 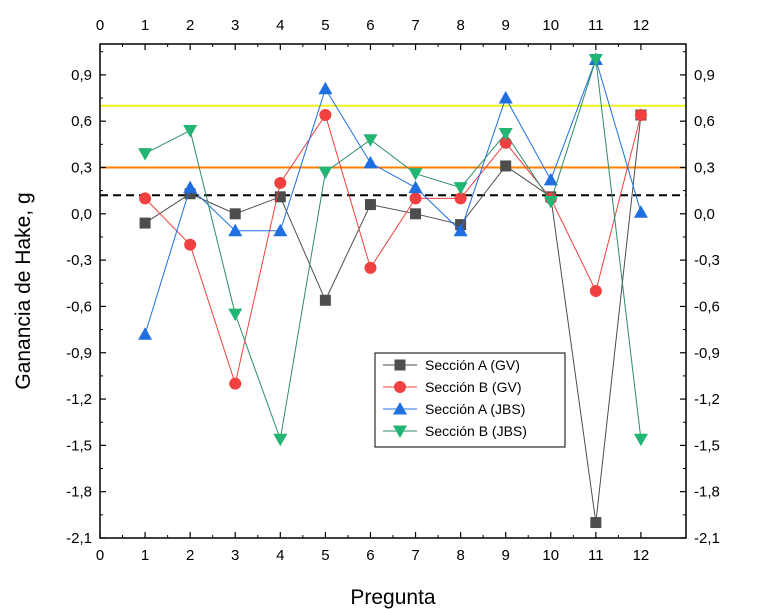 What do you see at coordinates (707, 538) in the screenshot?
I see `y-tick-label-right: -2,1` at bounding box center [707, 538].